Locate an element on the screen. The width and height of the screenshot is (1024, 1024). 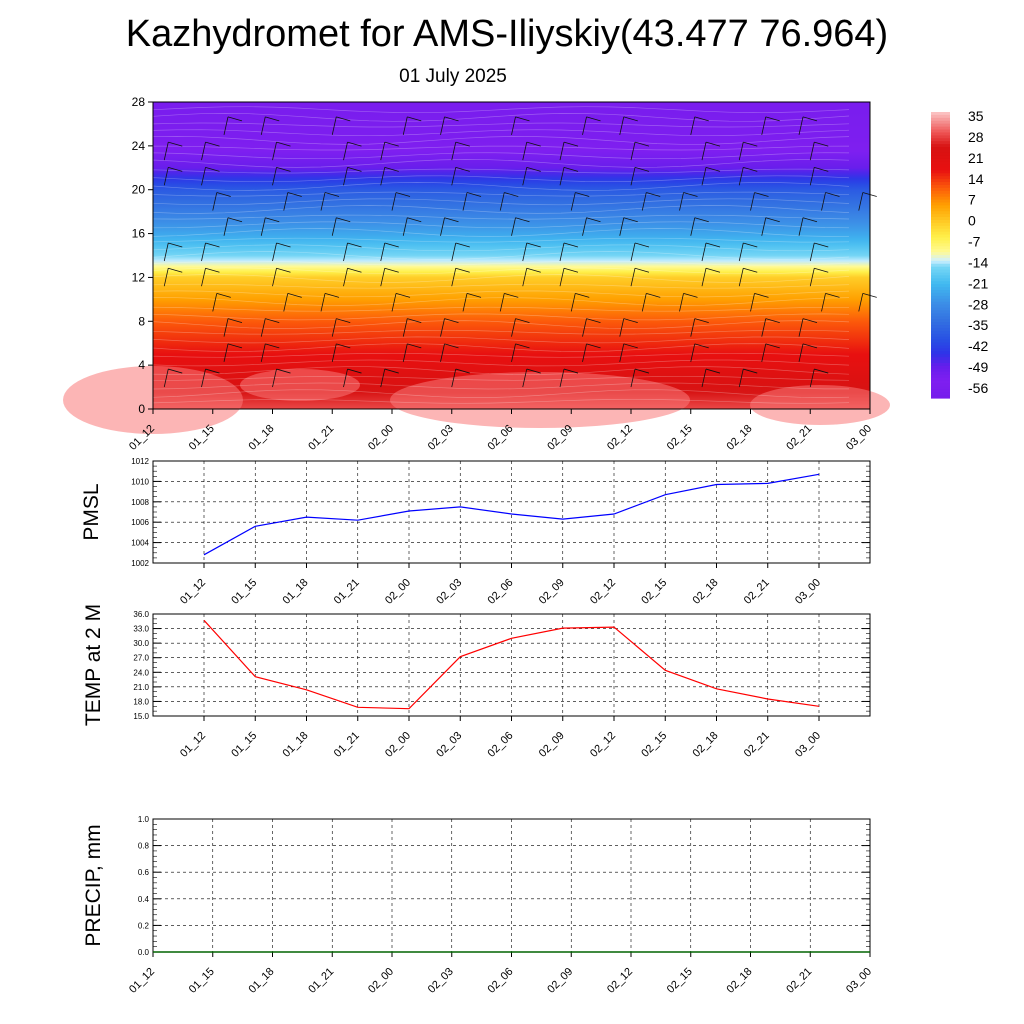
x-tick-label: 02_06 is located at coordinates (501, 981).